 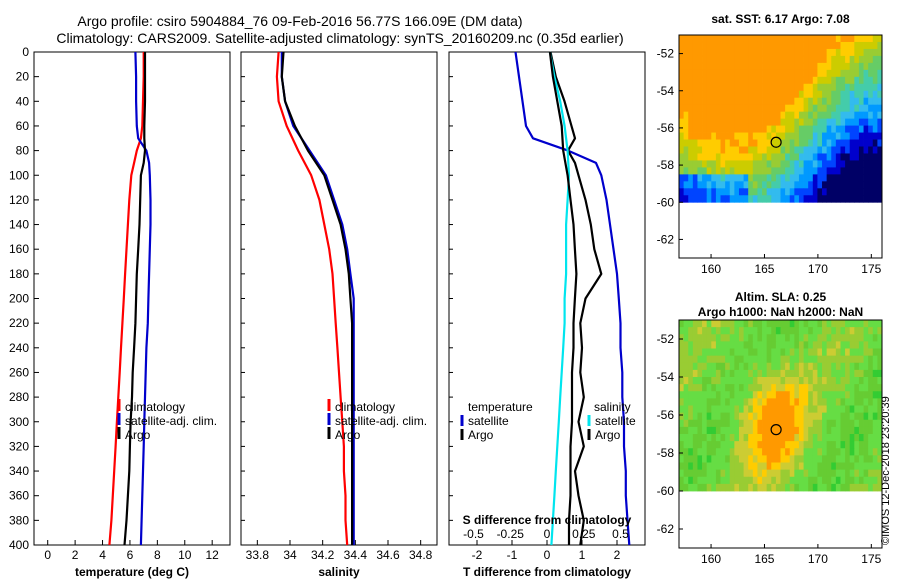 What do you see at coordinates (290, 555) in the screenshot?
I see `x-tick-label: 34` at bounding box center [290, 555].